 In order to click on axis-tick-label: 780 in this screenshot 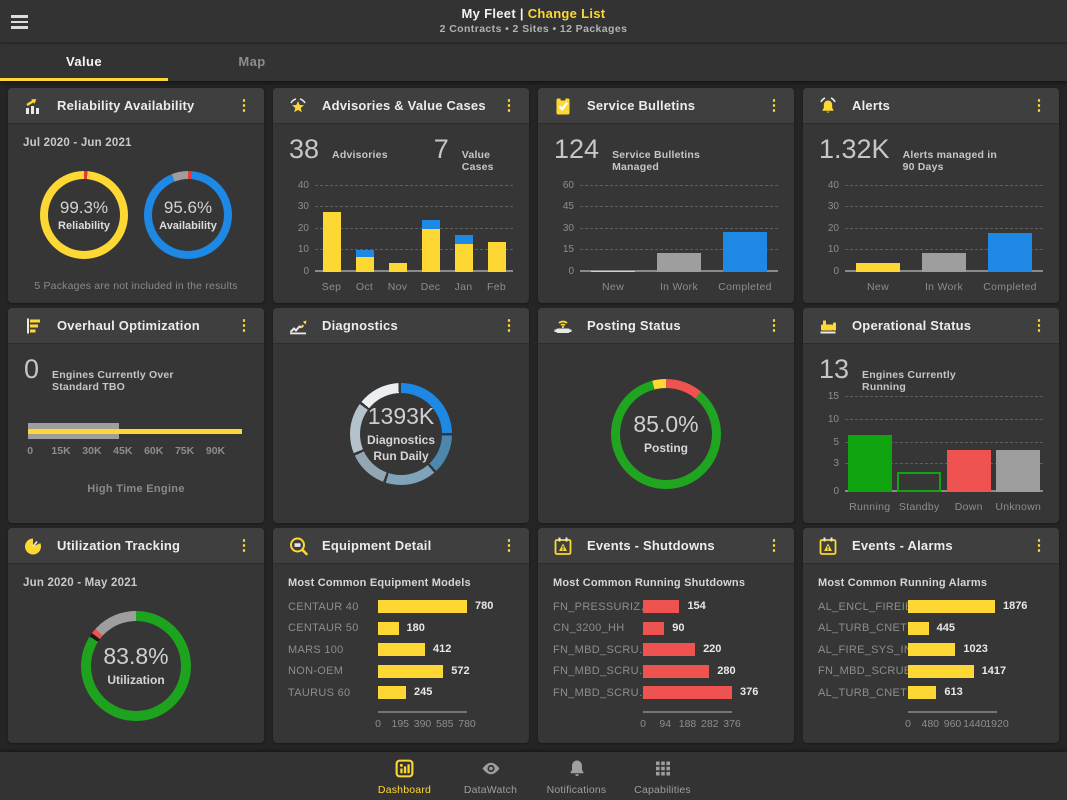, I will do `click(467, 723)`.